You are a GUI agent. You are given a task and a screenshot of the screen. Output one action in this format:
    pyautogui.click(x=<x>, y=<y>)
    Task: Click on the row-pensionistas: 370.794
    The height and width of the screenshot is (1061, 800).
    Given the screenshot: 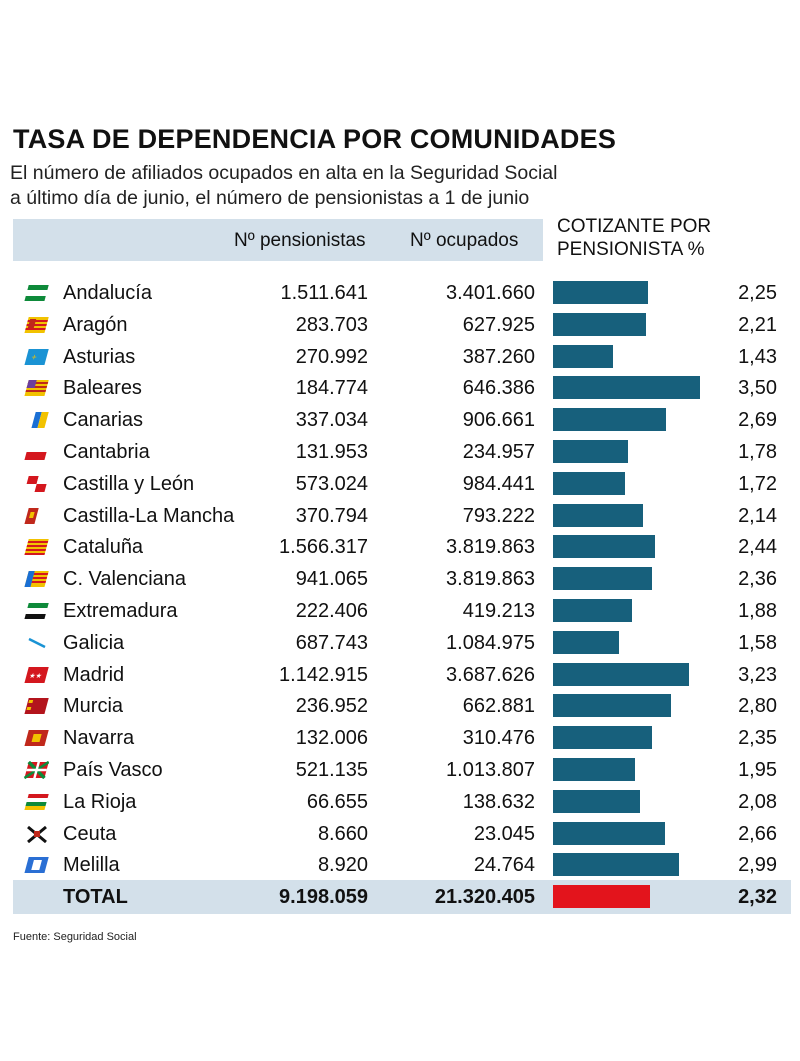 What is the action you would take?
    pyautogui.click(x=331, y=515)
    